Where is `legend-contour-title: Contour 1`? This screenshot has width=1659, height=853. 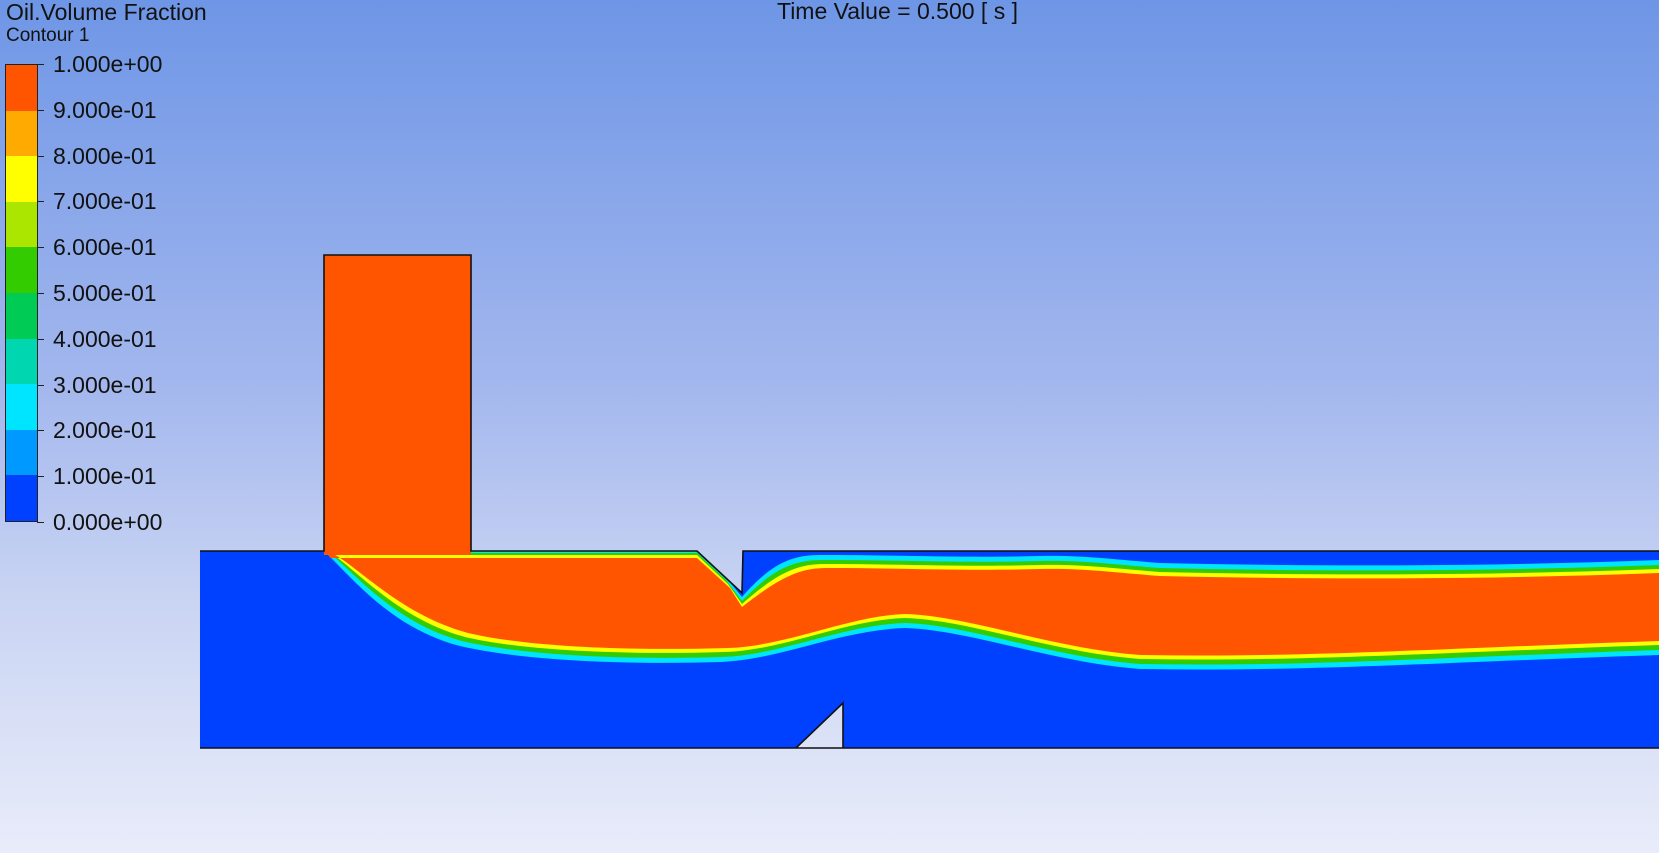 legend-contour-title: Contour 1 is located at coordinates (48, 35).